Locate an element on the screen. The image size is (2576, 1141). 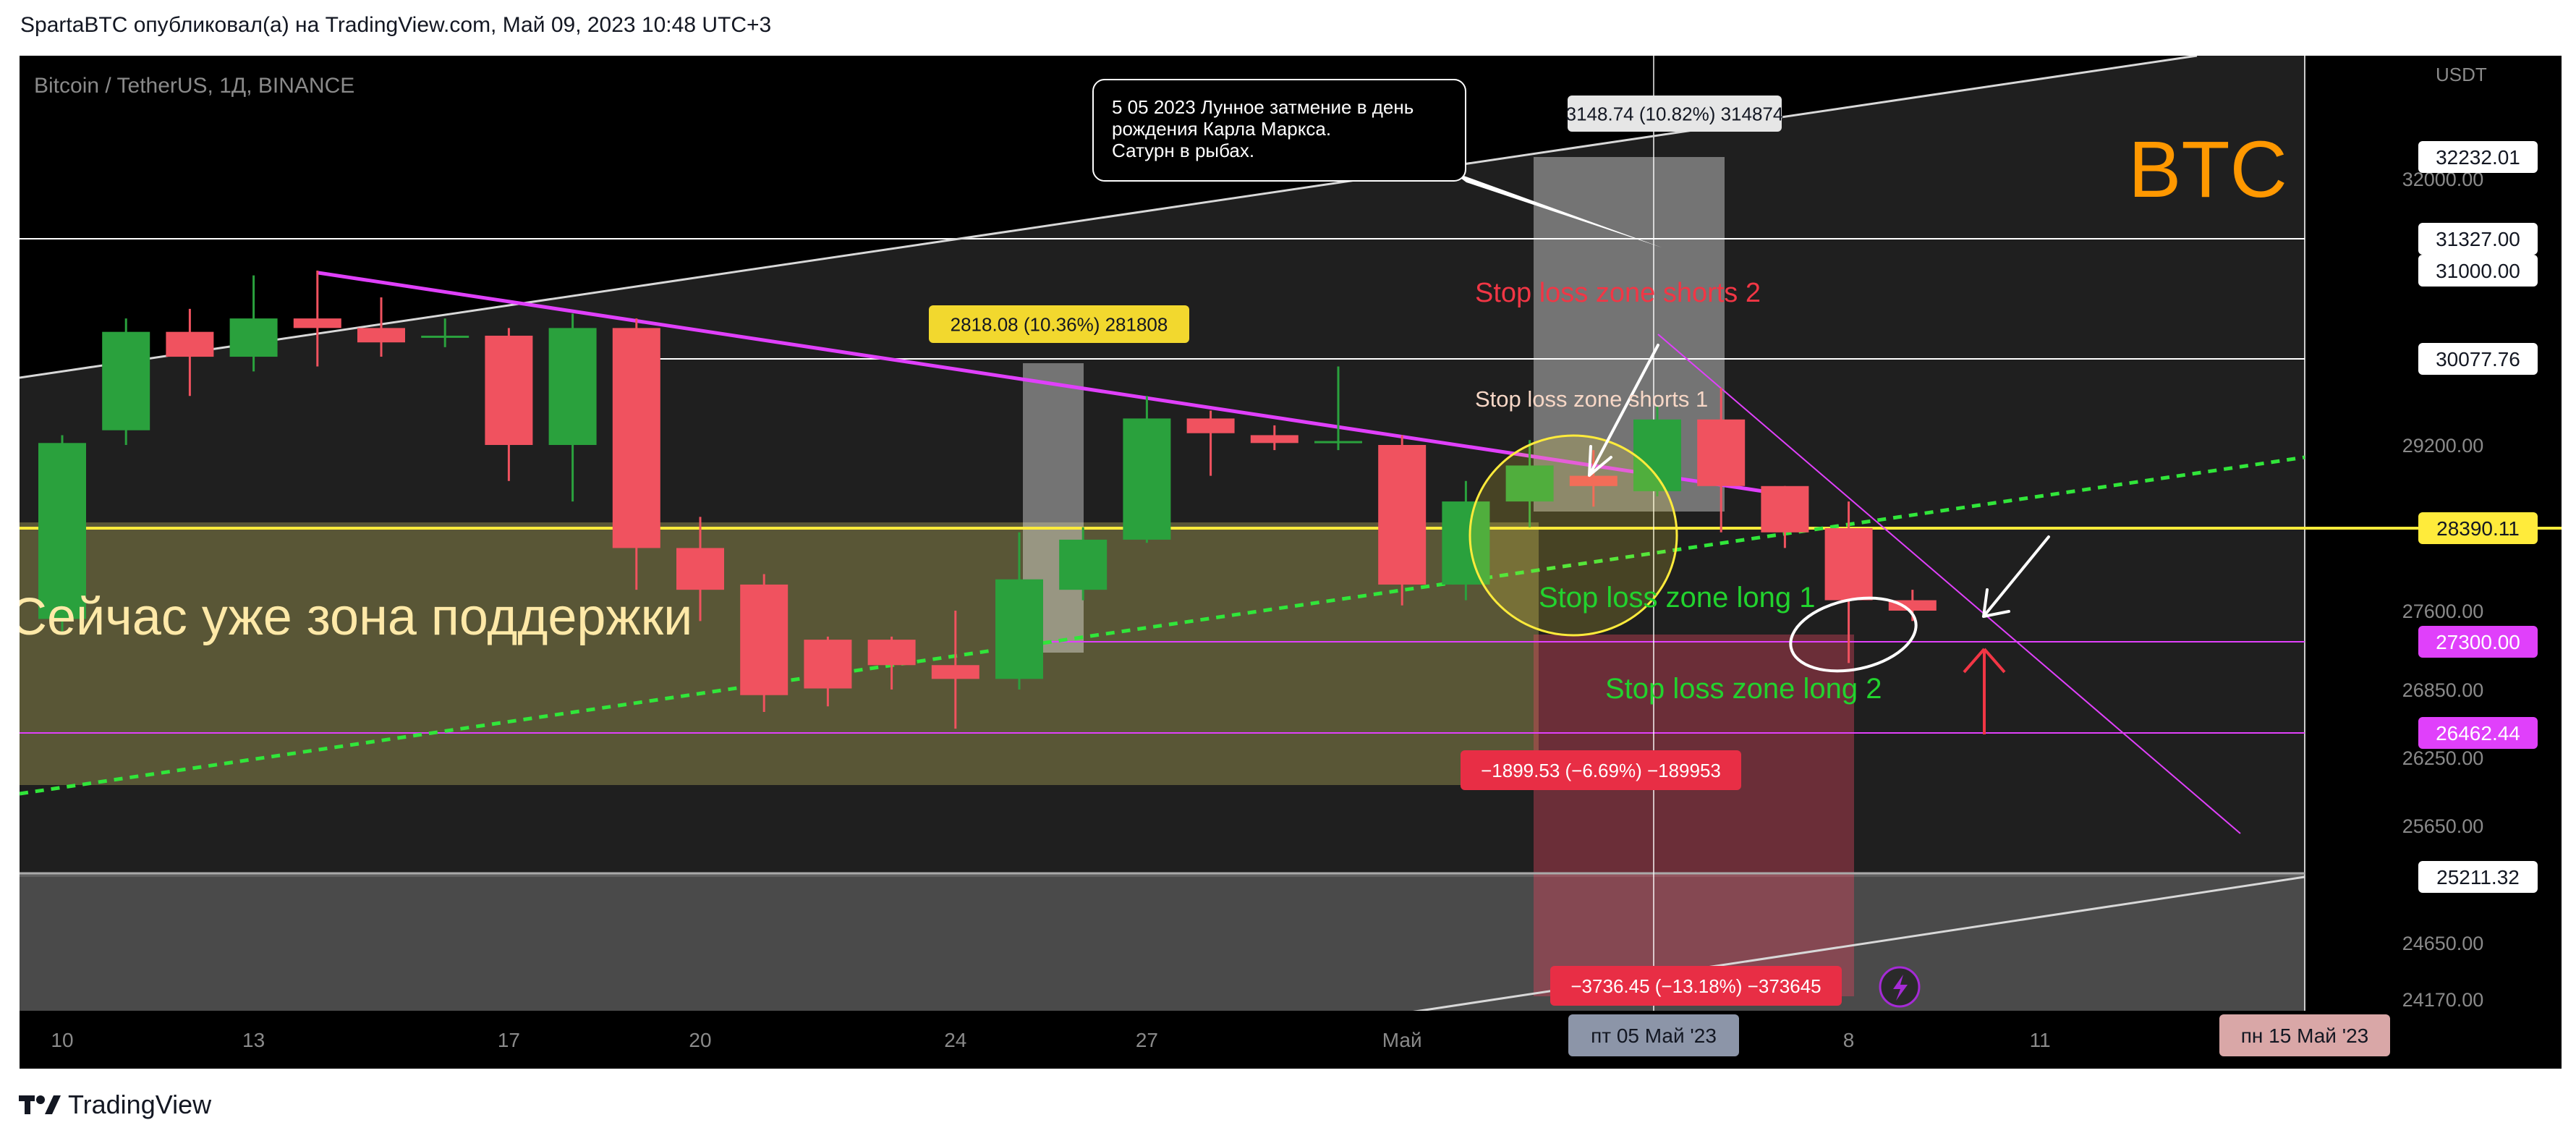
arrow-pointer-icon is located at coordinates (2016, 577).